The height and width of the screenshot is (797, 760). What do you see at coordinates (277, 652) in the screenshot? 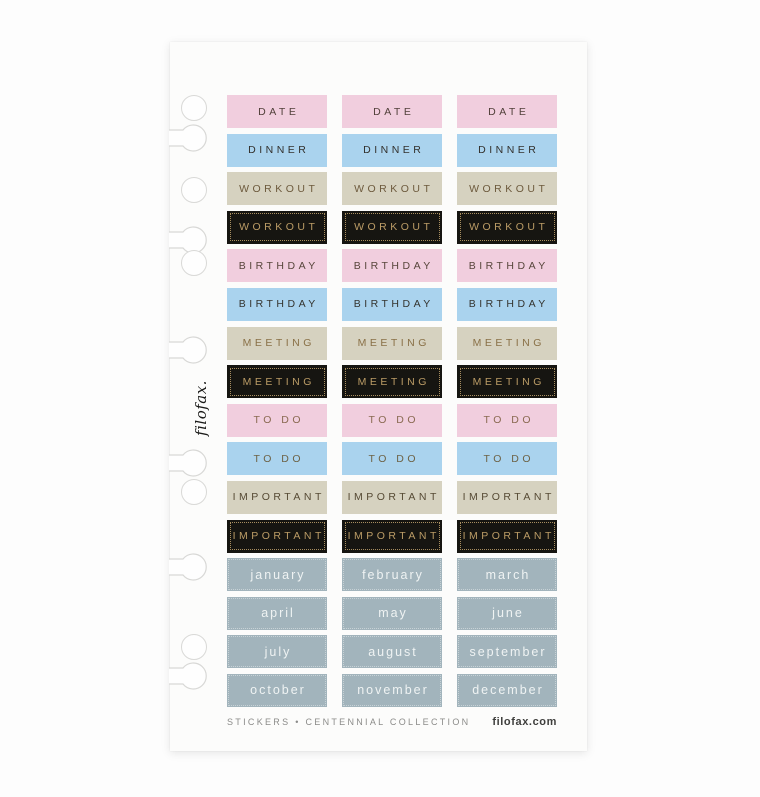
I see `sticker-july: july` at bounding box center [277, 652].